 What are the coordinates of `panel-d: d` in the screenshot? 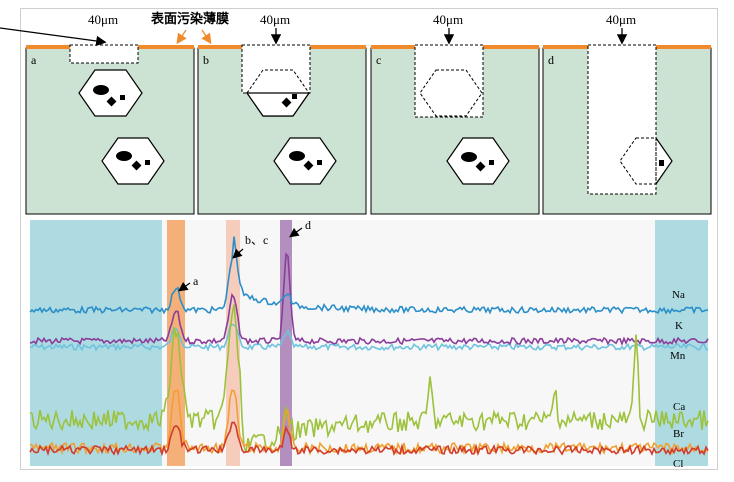 It's located at (627, 129).